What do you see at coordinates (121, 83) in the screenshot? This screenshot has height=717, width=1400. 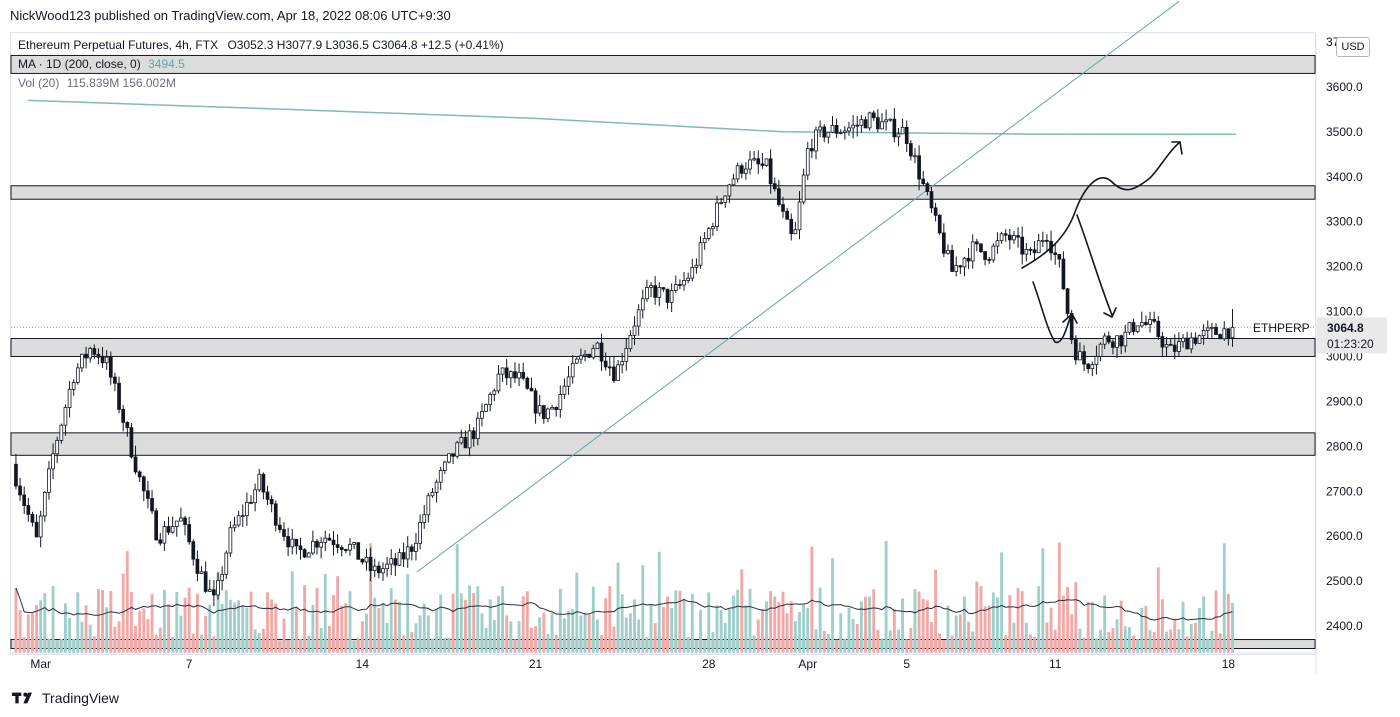 I see `legend-vol-values: 115.839M 156.002M` at bounding box center [121, 83].